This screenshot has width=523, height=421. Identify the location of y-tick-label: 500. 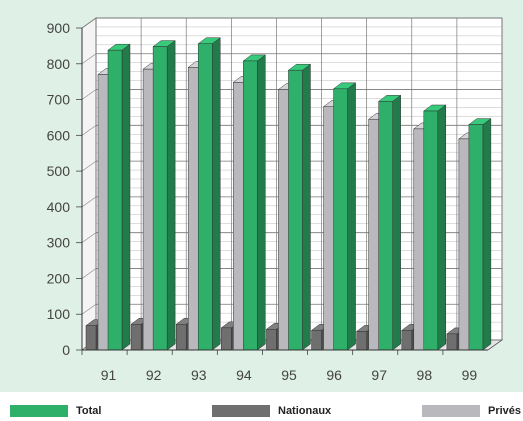
(59, 171).